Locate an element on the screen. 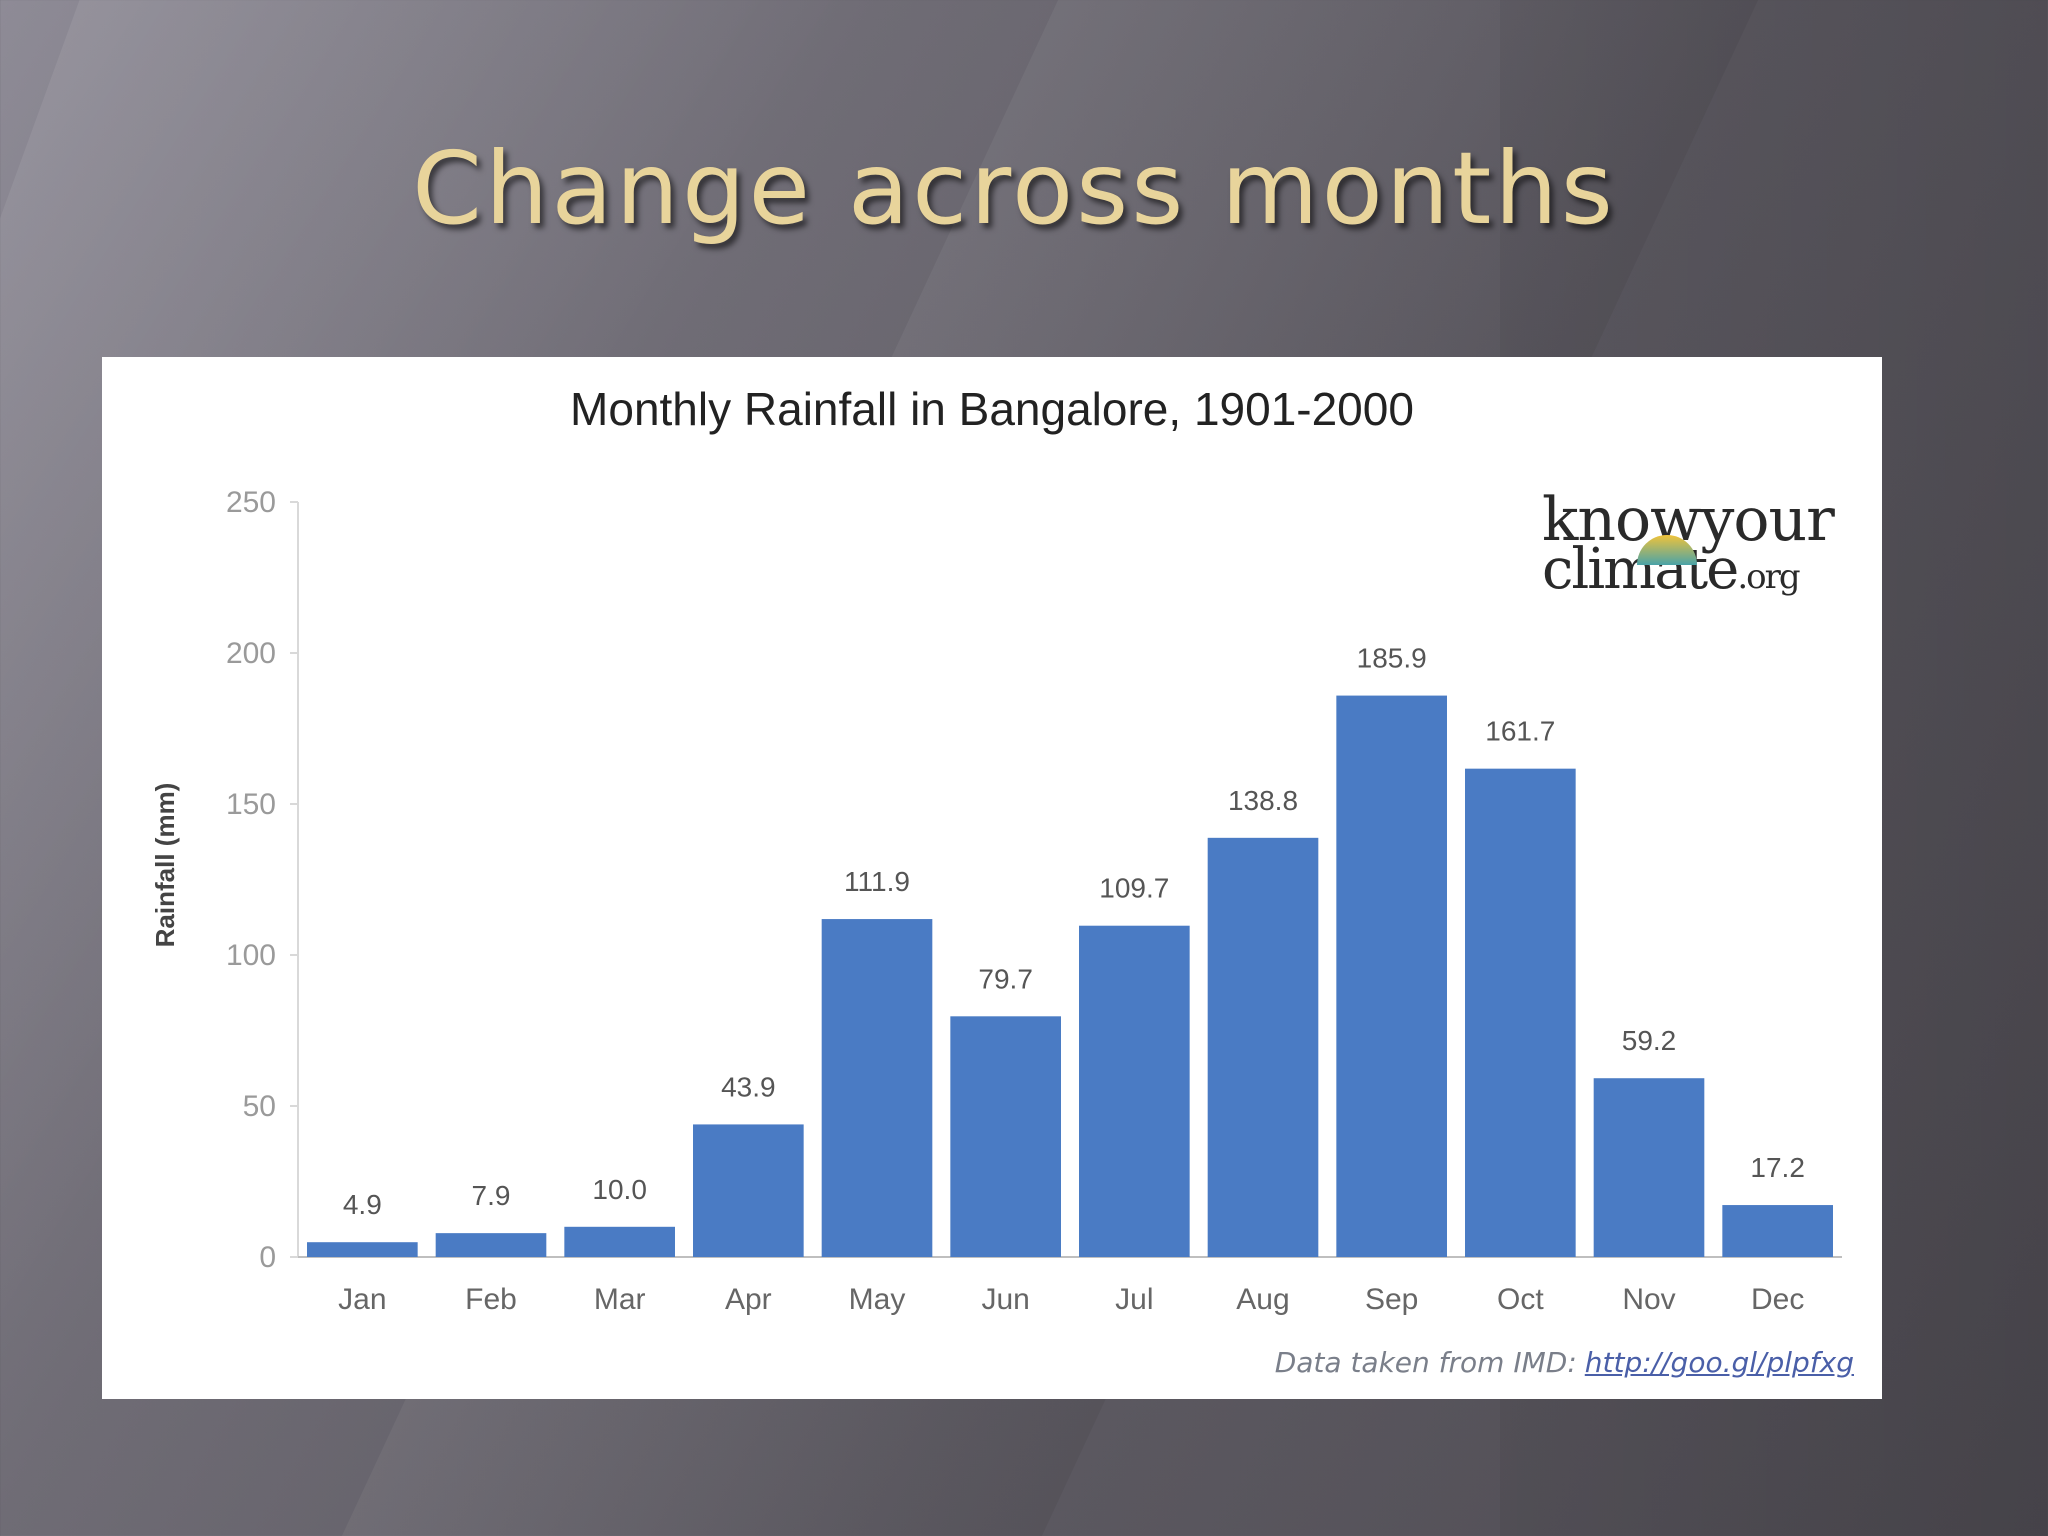 This screenshot has width=2048, height=1536. knowyourclimate-logo: knowyour climate.org is located at coordinates (1692, 545).